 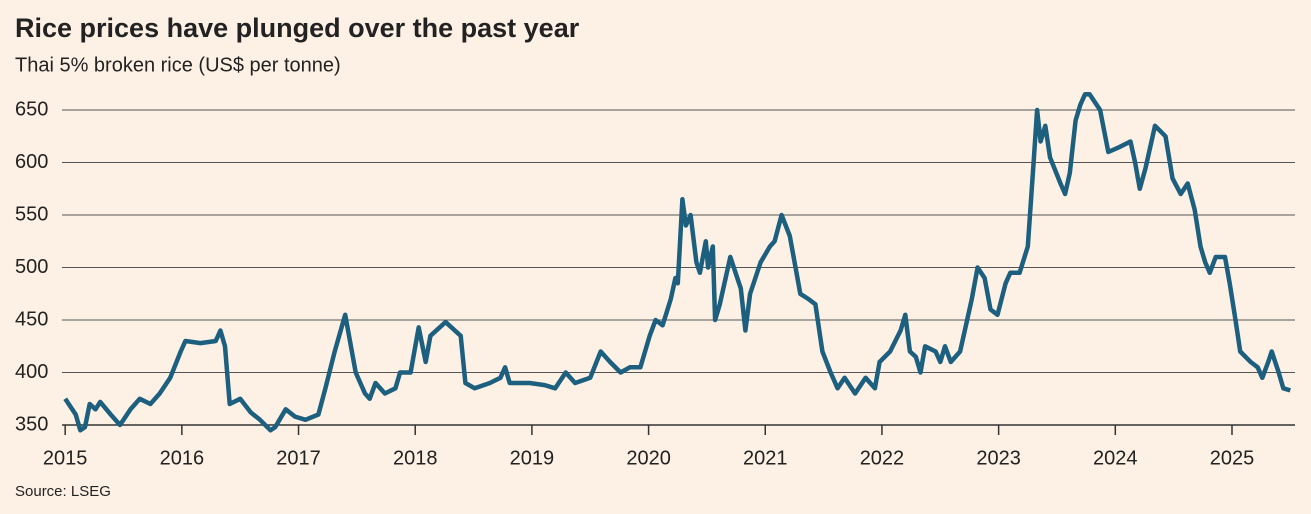 I want to click on y-tick-label: 650, so click(x=31, y=109).